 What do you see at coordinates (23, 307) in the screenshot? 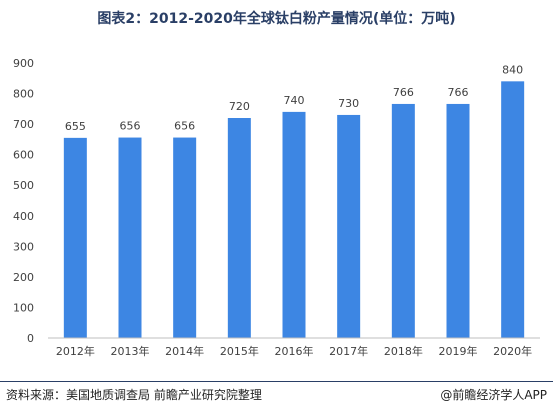
I see `y-tick-label: 100` at bounding box center [23, 307].